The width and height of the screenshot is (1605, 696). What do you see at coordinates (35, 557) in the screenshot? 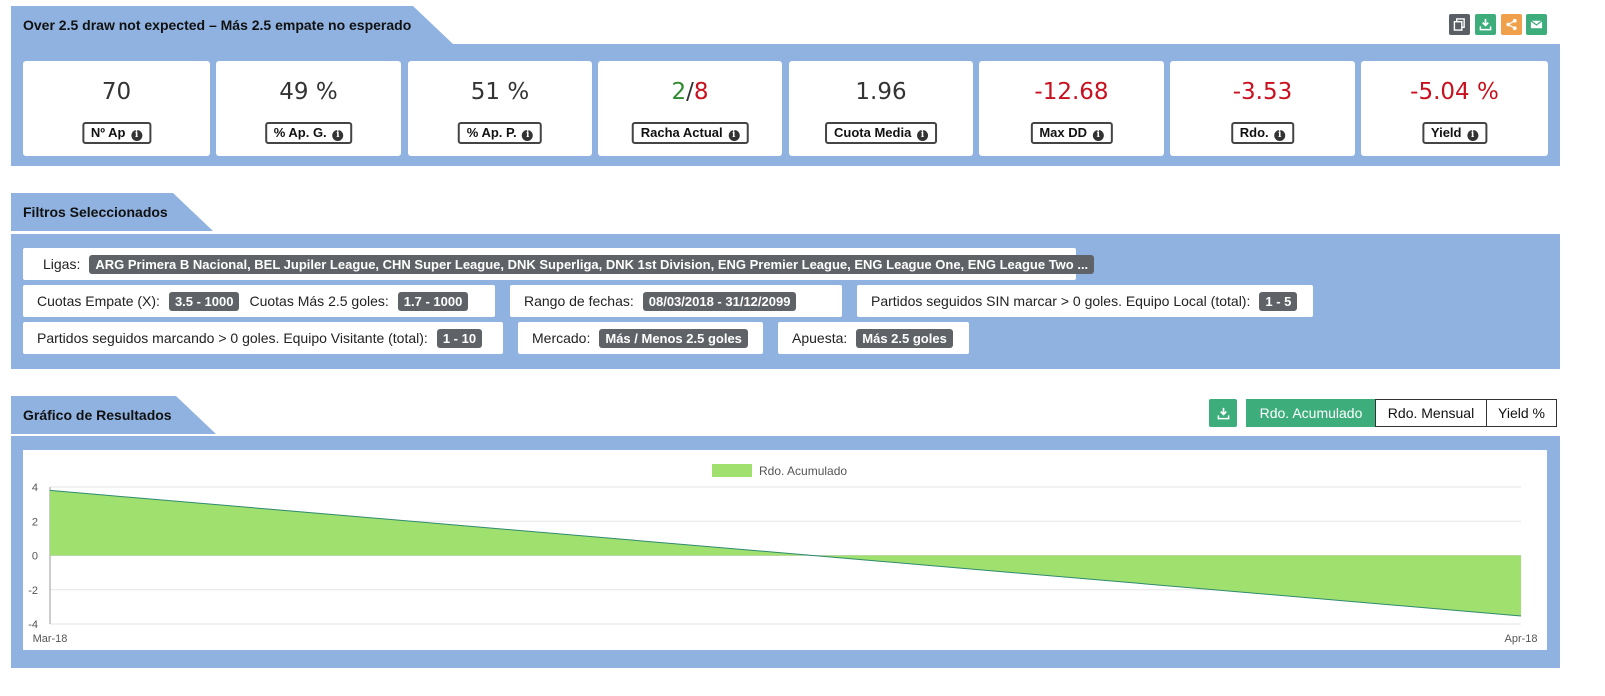
I see `y-tick-label: 0` at bounding box center [35, 557].